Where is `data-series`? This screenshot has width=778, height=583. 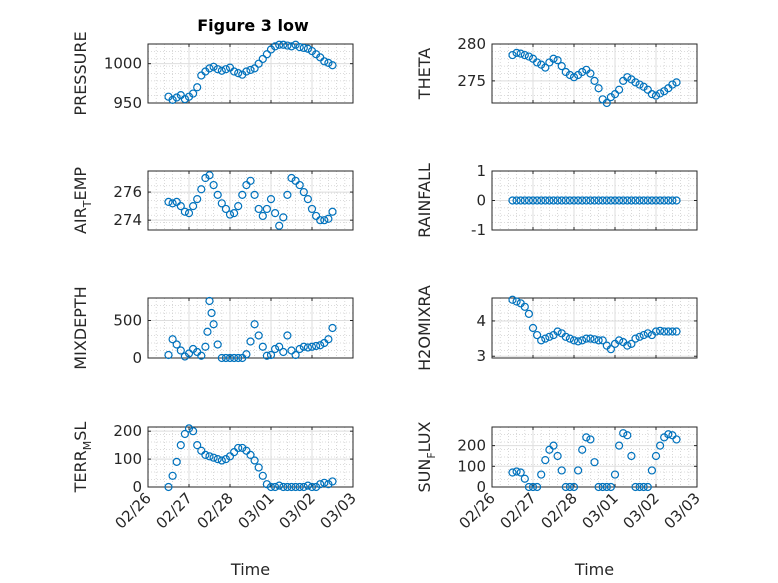
data-series is located at coordinates (250, 329).